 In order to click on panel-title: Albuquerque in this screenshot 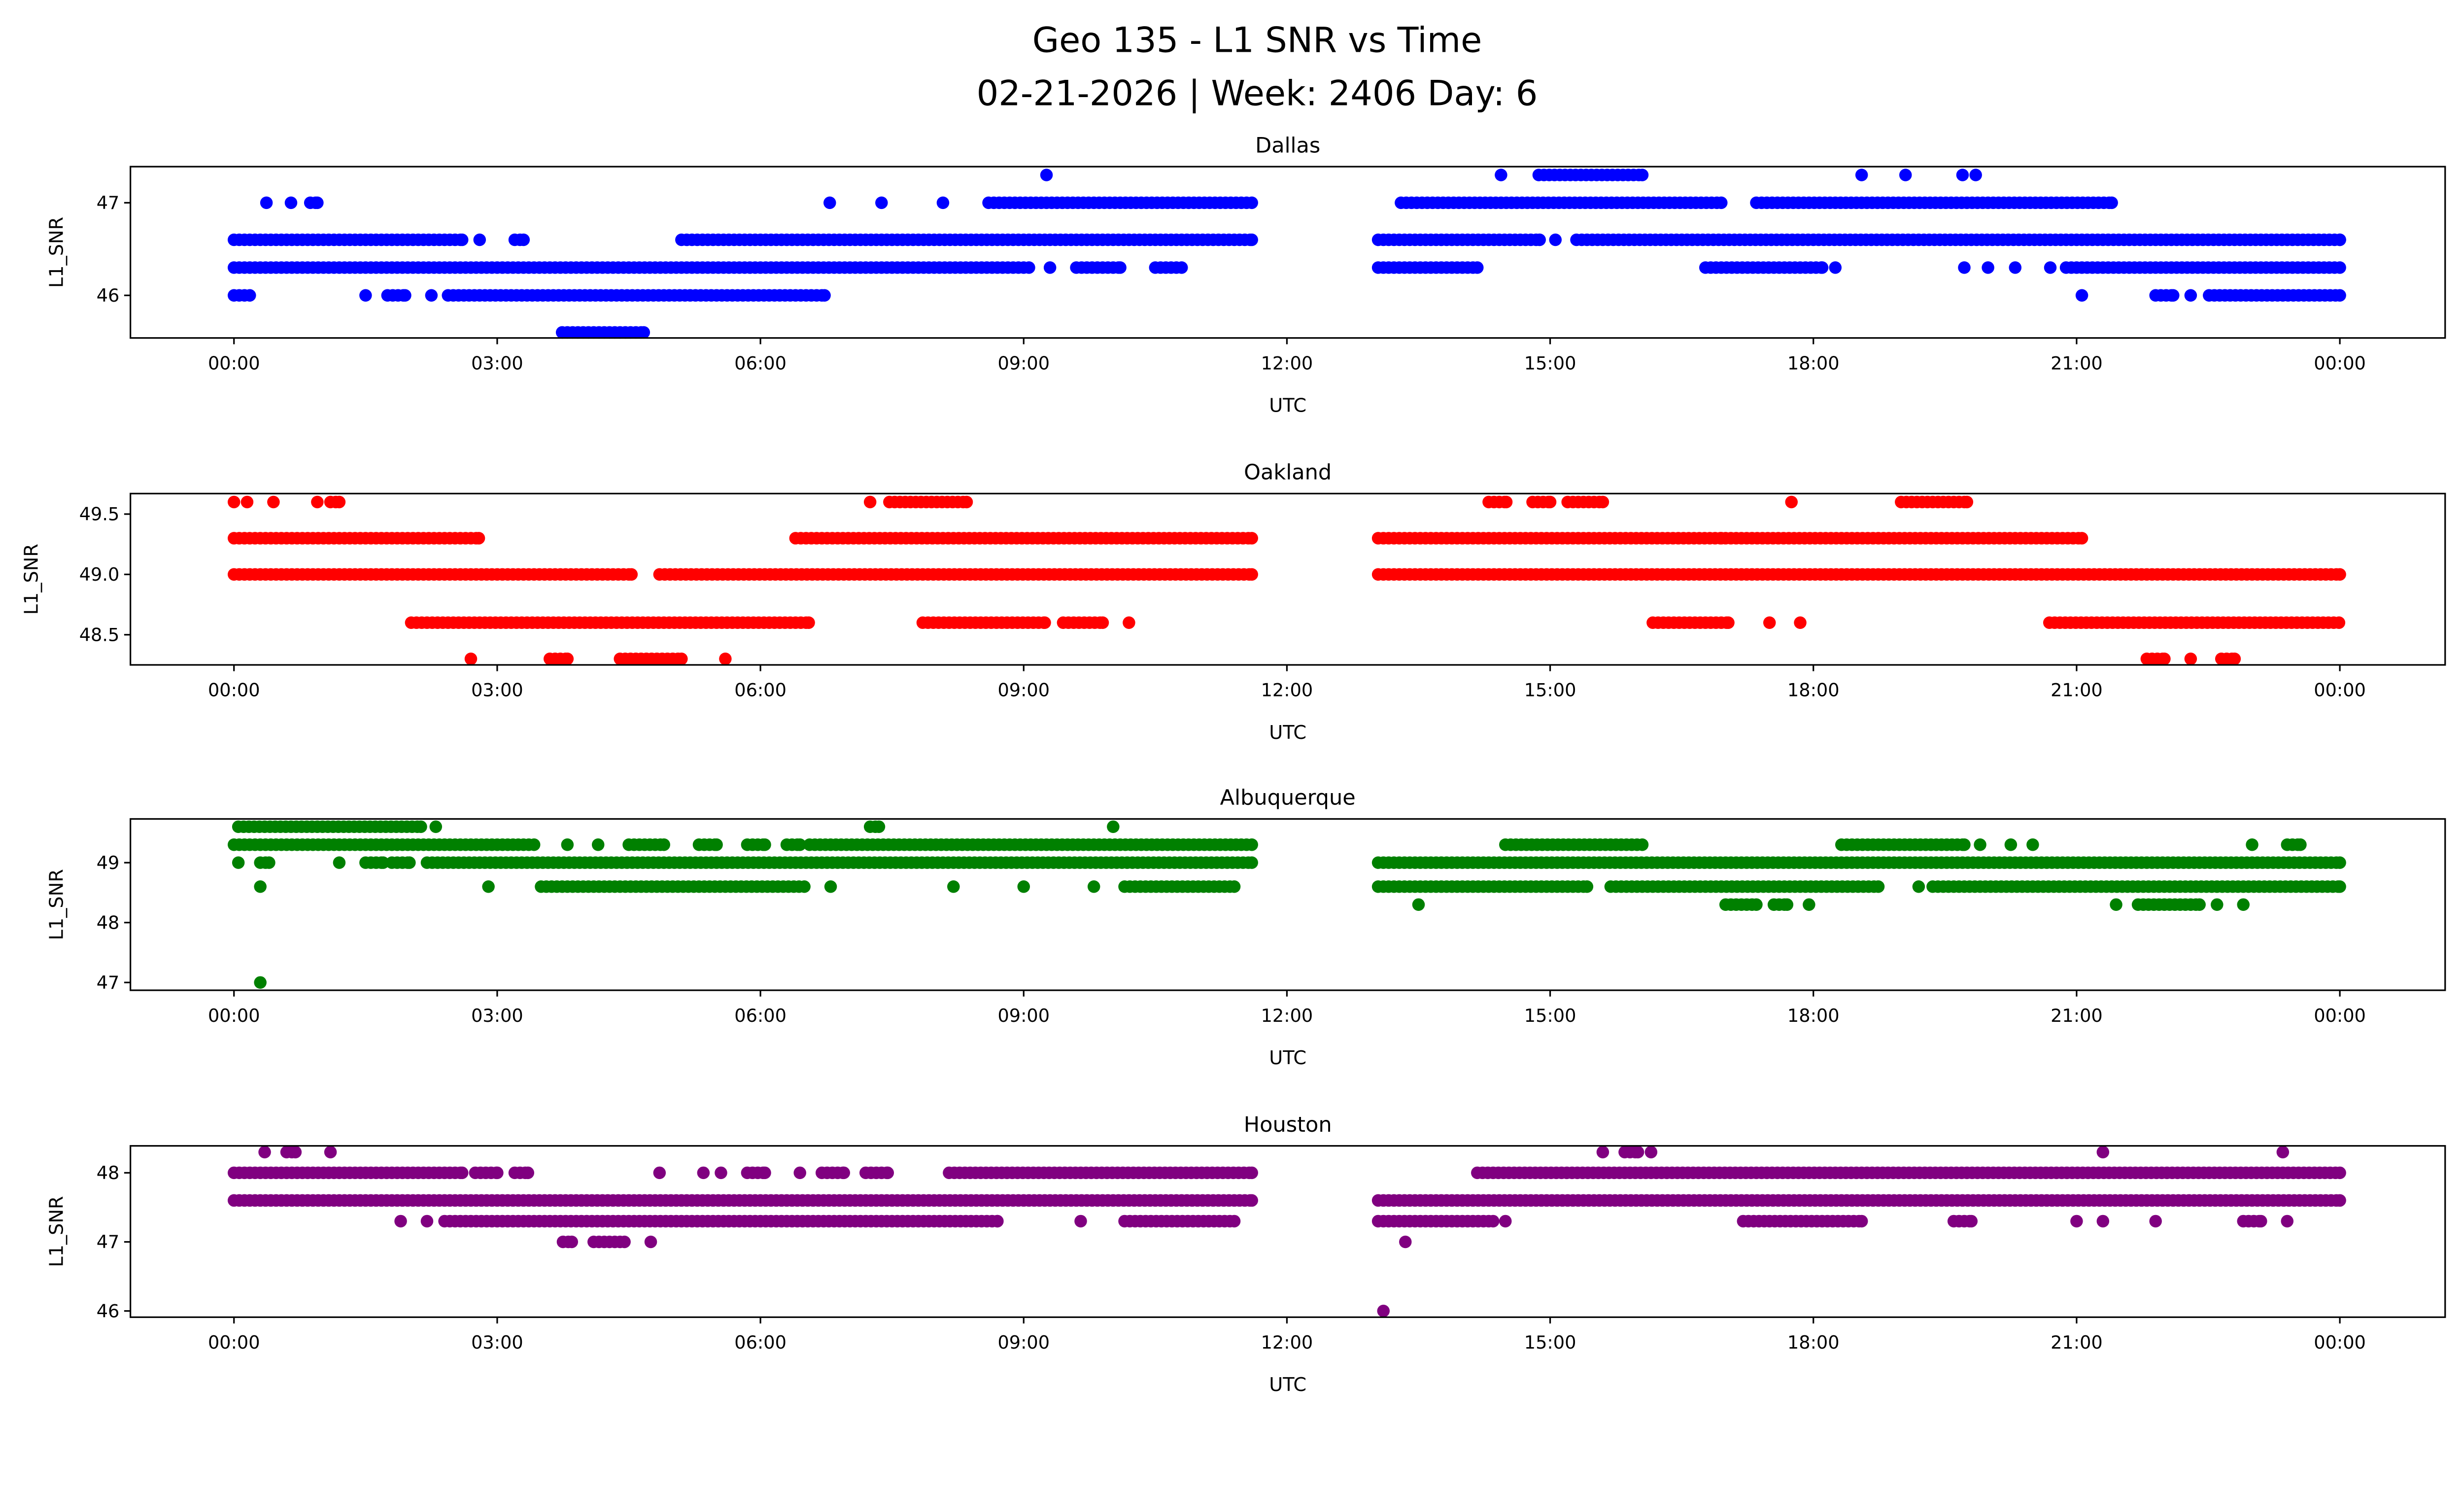, I will do `click(1288, 798)`.